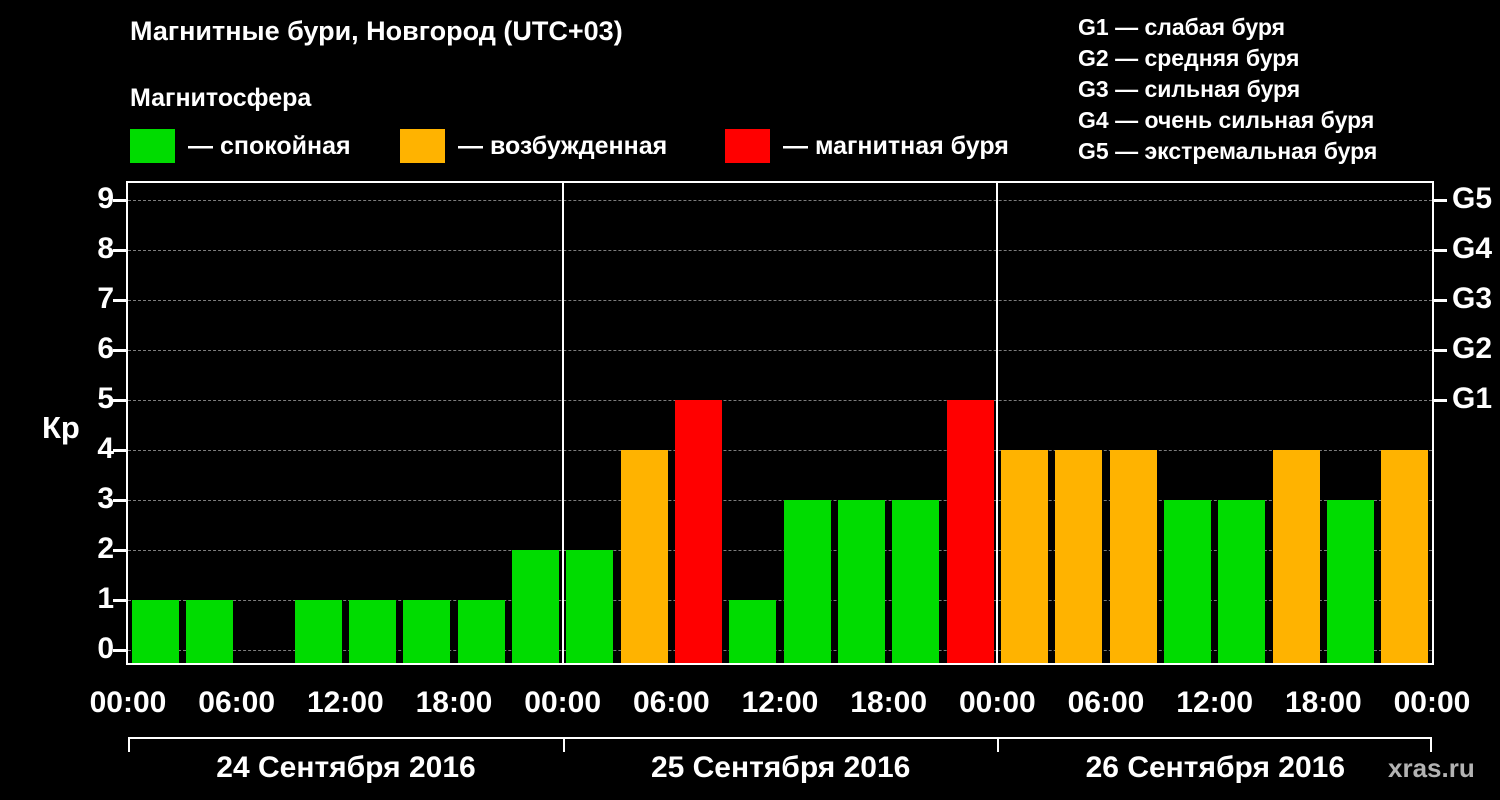 The width and height of the screenshot is (1500, 800). I want to click on storm-color-swatch, so click(747, 146).